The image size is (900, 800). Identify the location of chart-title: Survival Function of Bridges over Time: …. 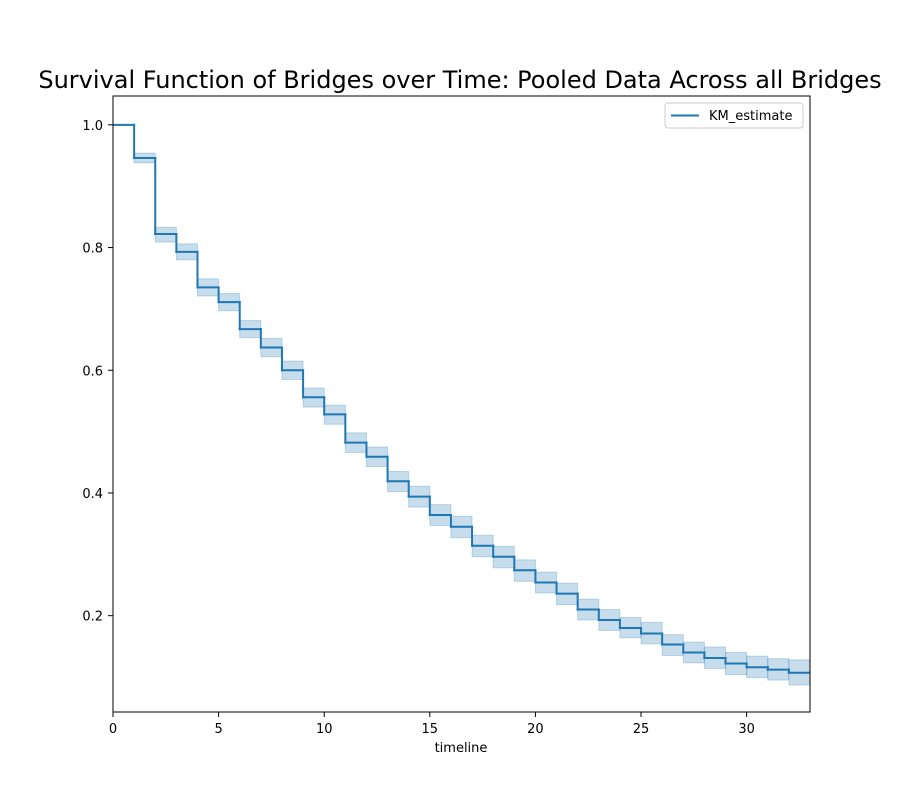
(459, 80).